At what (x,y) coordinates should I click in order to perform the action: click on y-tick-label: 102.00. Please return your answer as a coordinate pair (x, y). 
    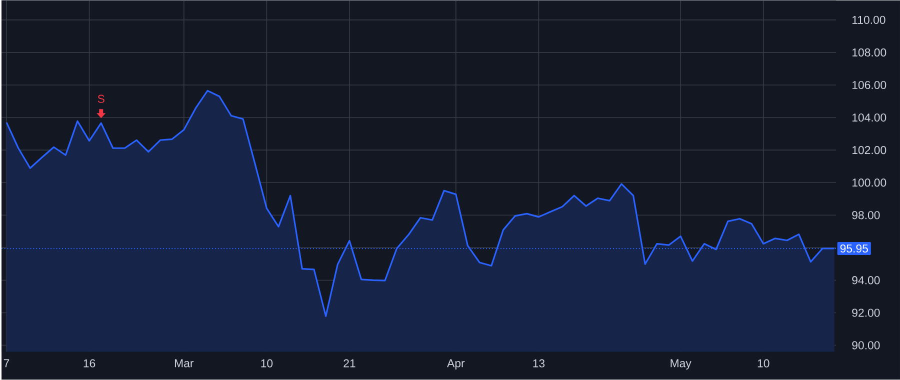
    Looking at the image, I should click on (869, 150).